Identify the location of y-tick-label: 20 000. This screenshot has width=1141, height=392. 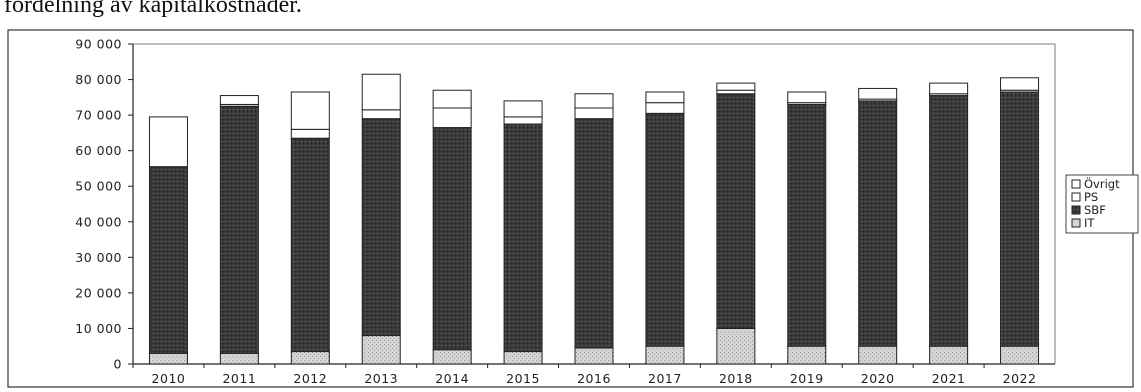
(98, 292).